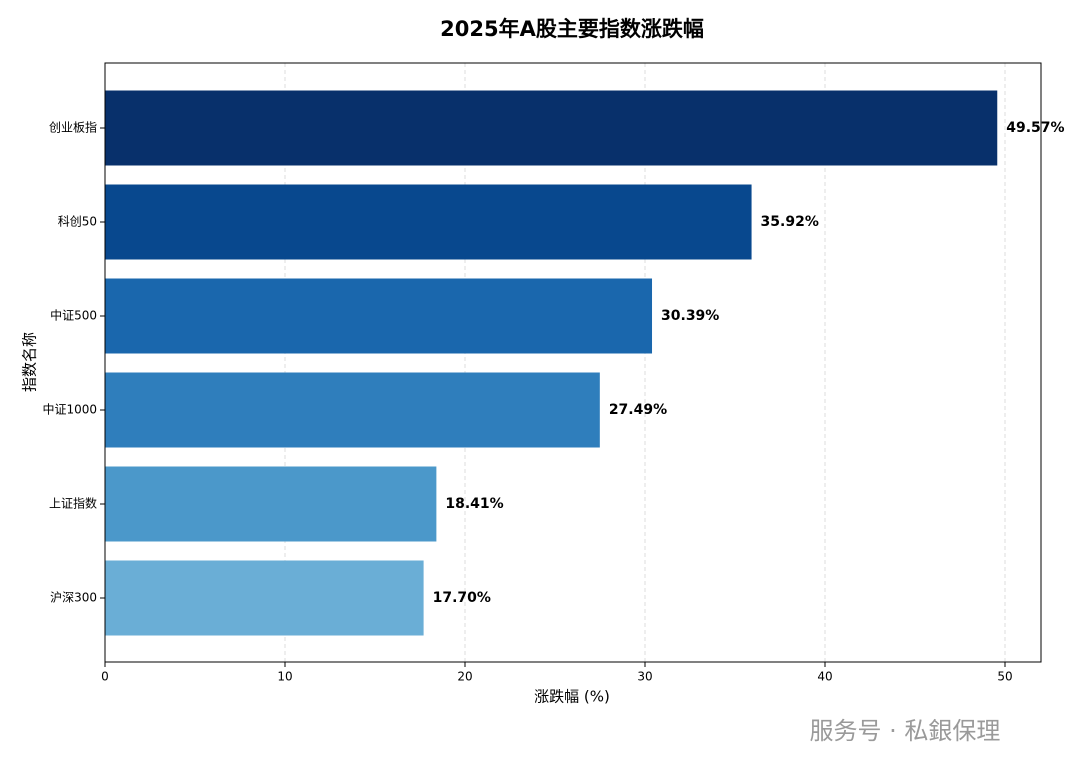 This screenshot has height=775, width=1080. I want to click on value-label: 27.49%, so click(638, 410).